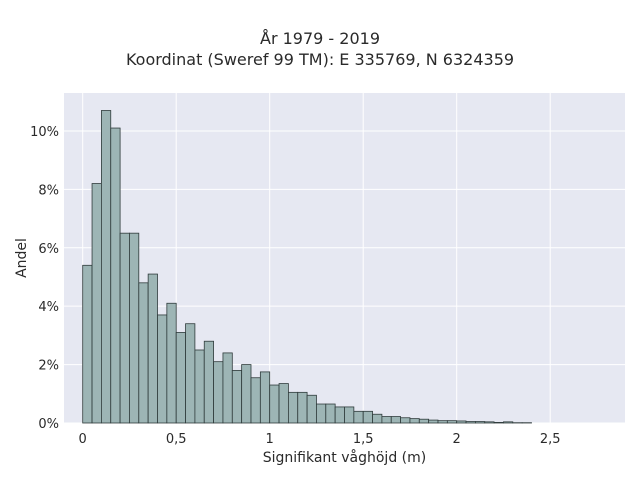 Image resolution: width=640 pixels, height=480 pixels. What do you see at coordinates (320, 38) in the screenshot?
I see `chart-title: År 1979 - 2019` at bounding box center [320, 38].